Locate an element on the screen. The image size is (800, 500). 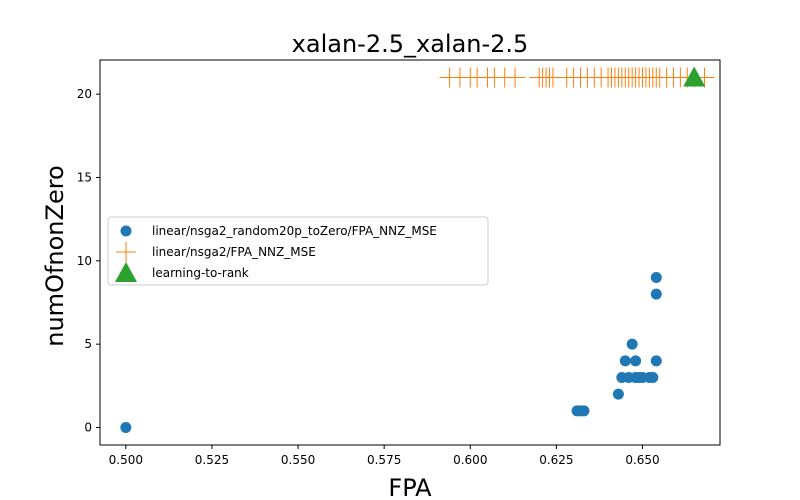
legend-label: linear/nsga2/FPA_NNZ_MSE is located at coordinates (234, 252).